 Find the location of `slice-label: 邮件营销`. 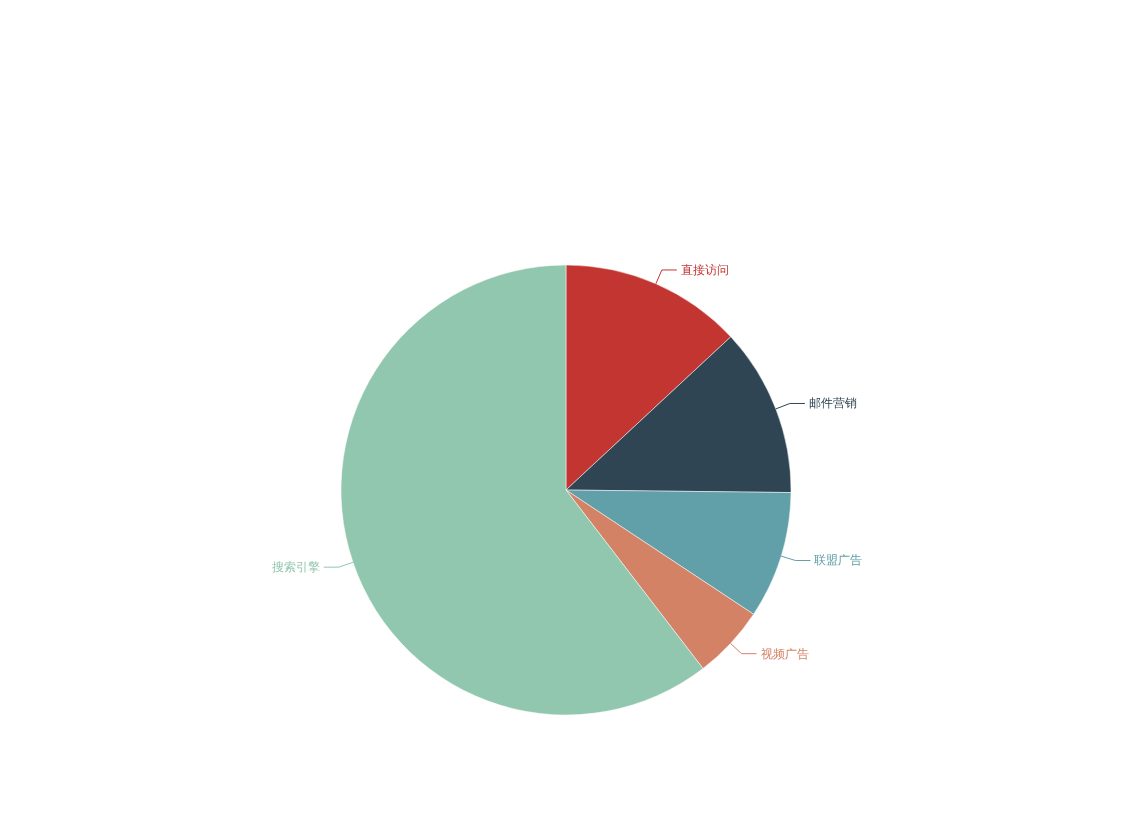

slice-label: 邮件营销 is located at coordinates (832, 403).